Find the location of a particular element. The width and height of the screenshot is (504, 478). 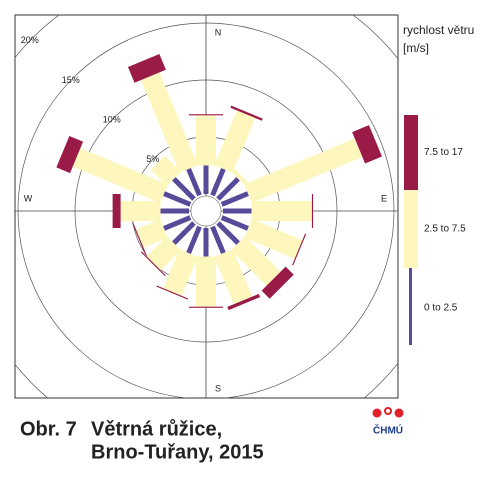

legend-label: 0 to 2.5 is located at coordinates (441, 308).